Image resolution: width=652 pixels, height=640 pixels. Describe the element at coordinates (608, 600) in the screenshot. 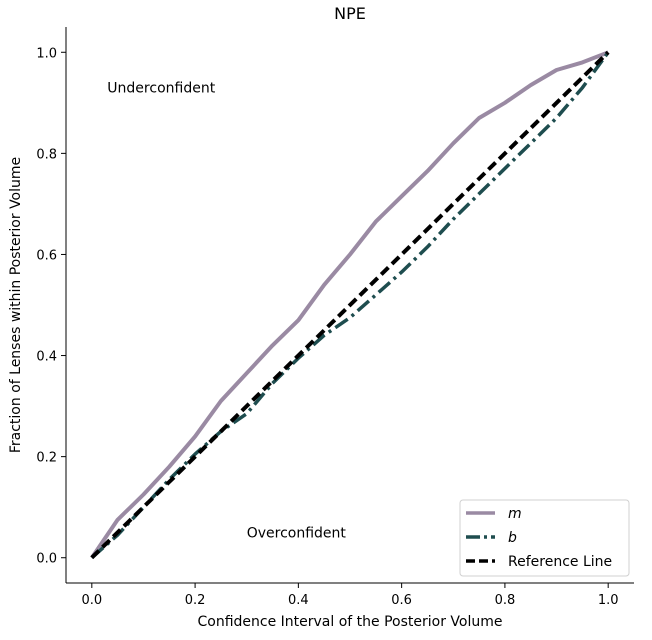

I see `x-tick-label: 1.0` at that location.